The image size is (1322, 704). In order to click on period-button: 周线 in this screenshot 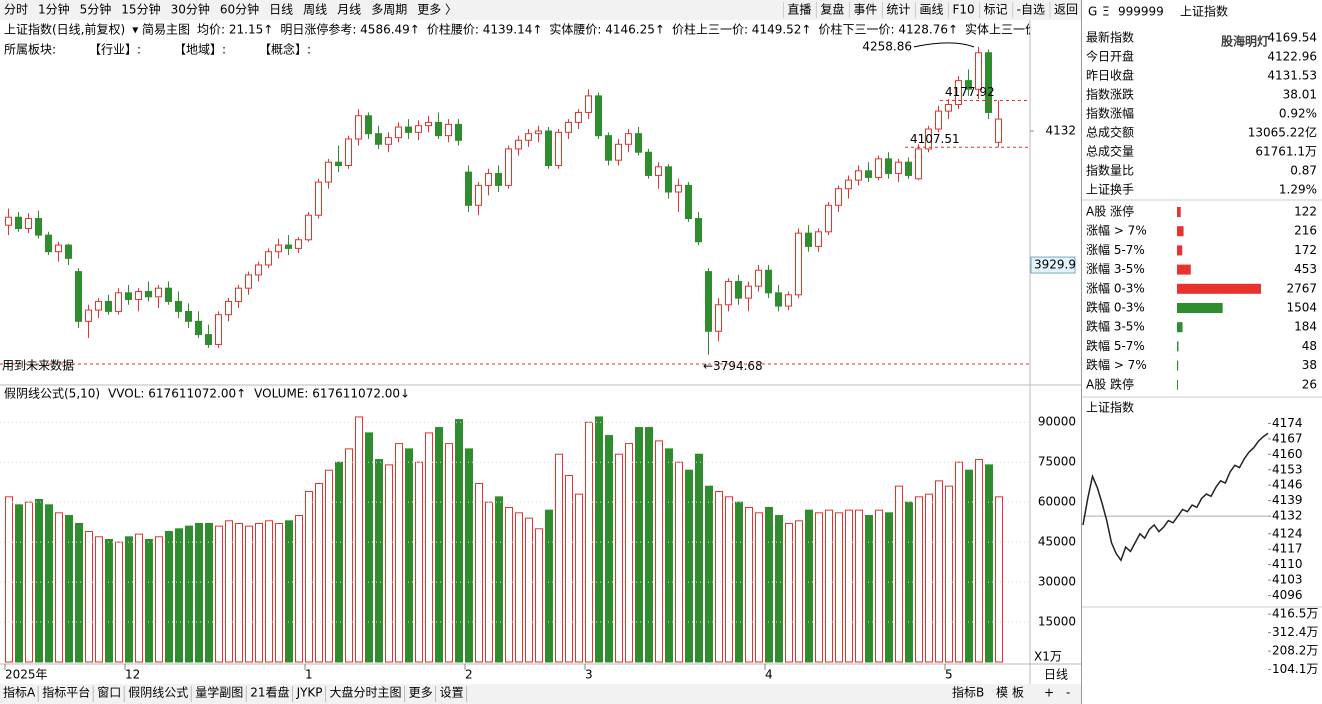, I will do `click(315, 10)`.